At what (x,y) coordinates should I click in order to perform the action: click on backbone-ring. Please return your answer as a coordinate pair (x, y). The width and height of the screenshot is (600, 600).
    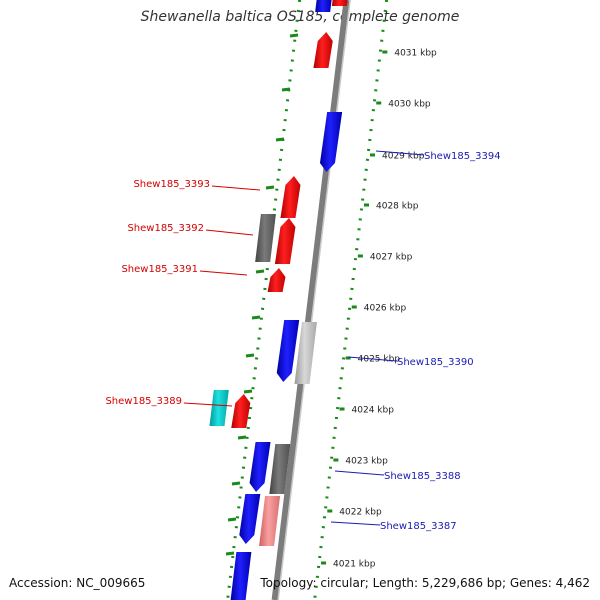
    Looking at the image, I should click on (310, 300).